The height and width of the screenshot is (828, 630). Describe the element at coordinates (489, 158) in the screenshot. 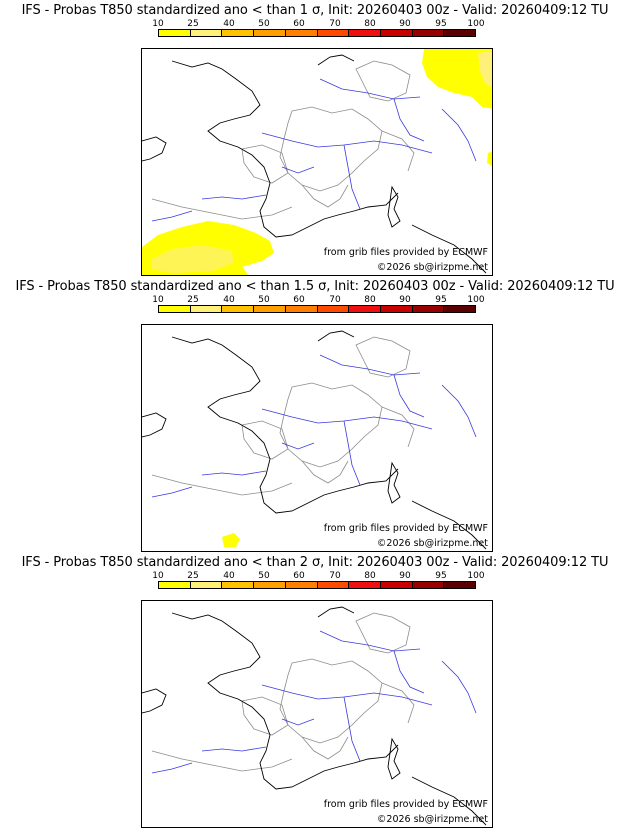

I see `probability-area-east-edge` at that location.